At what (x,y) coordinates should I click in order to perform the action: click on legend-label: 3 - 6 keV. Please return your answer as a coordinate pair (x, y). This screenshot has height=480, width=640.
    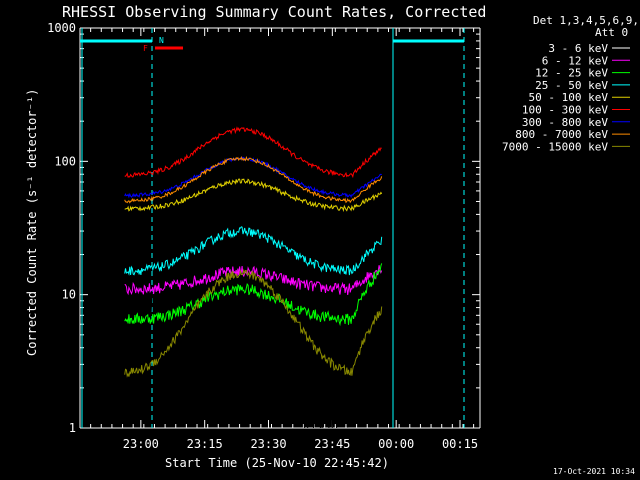
    Looking at the image, I should click on (578, 48).